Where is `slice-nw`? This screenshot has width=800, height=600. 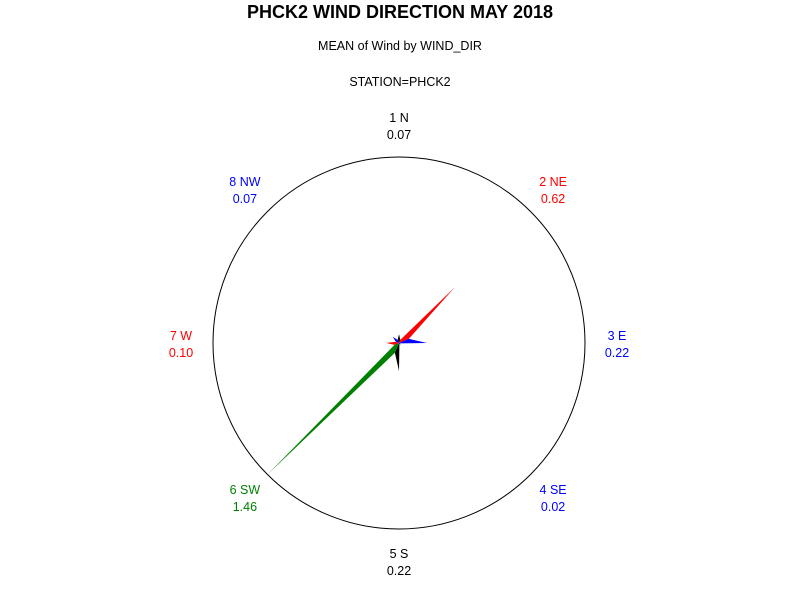 slice-nw is located at coordinates (395, 339).